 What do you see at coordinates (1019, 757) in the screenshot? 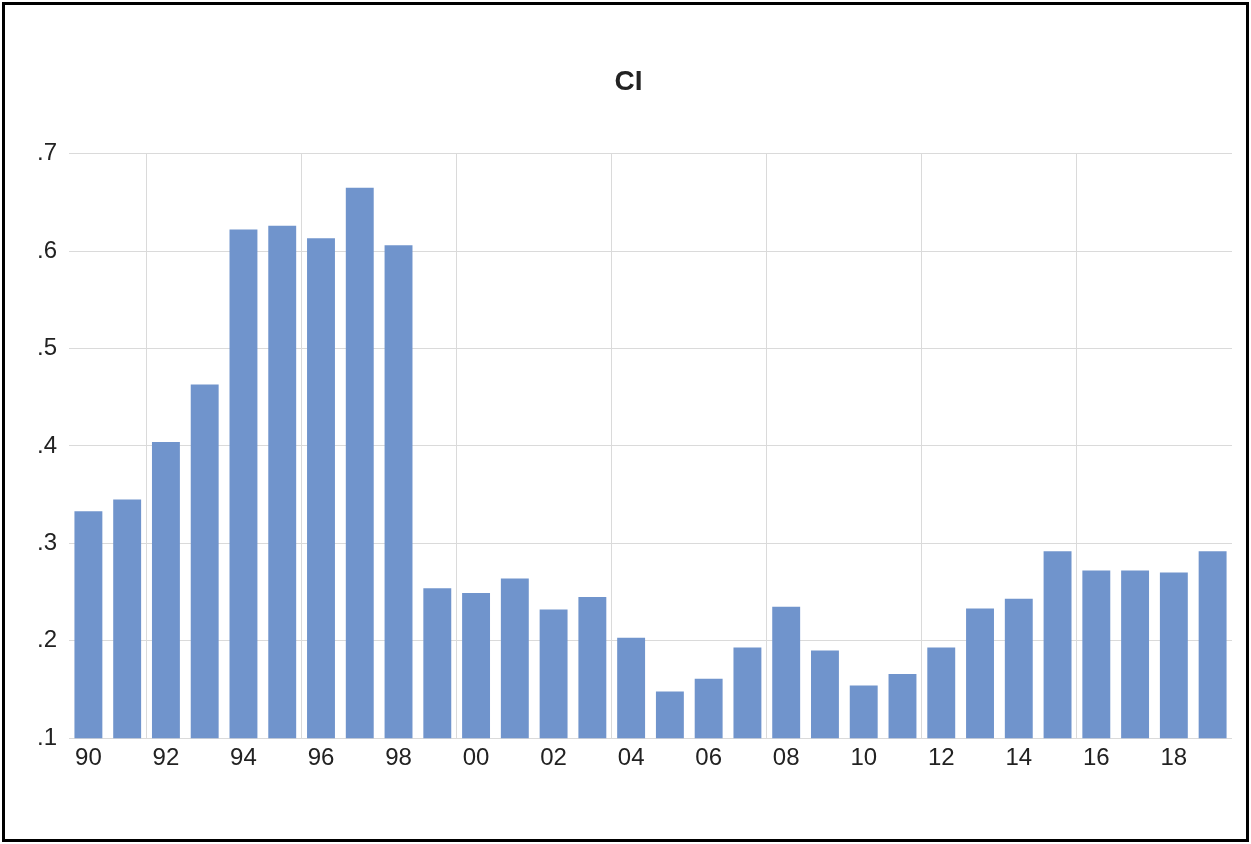
I see `x-tick-label: 14` at bounding box center [1019, 757].